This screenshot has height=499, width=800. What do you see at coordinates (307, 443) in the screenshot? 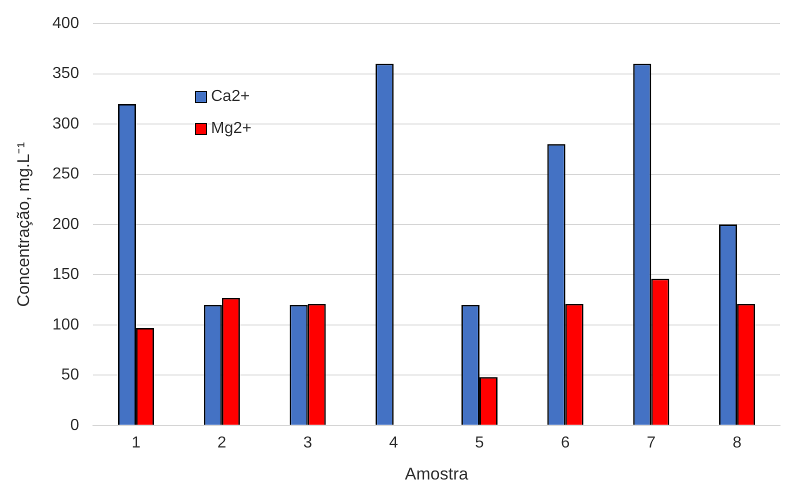
I see `x-tick-label: 3` at bounding box center [307, 443].